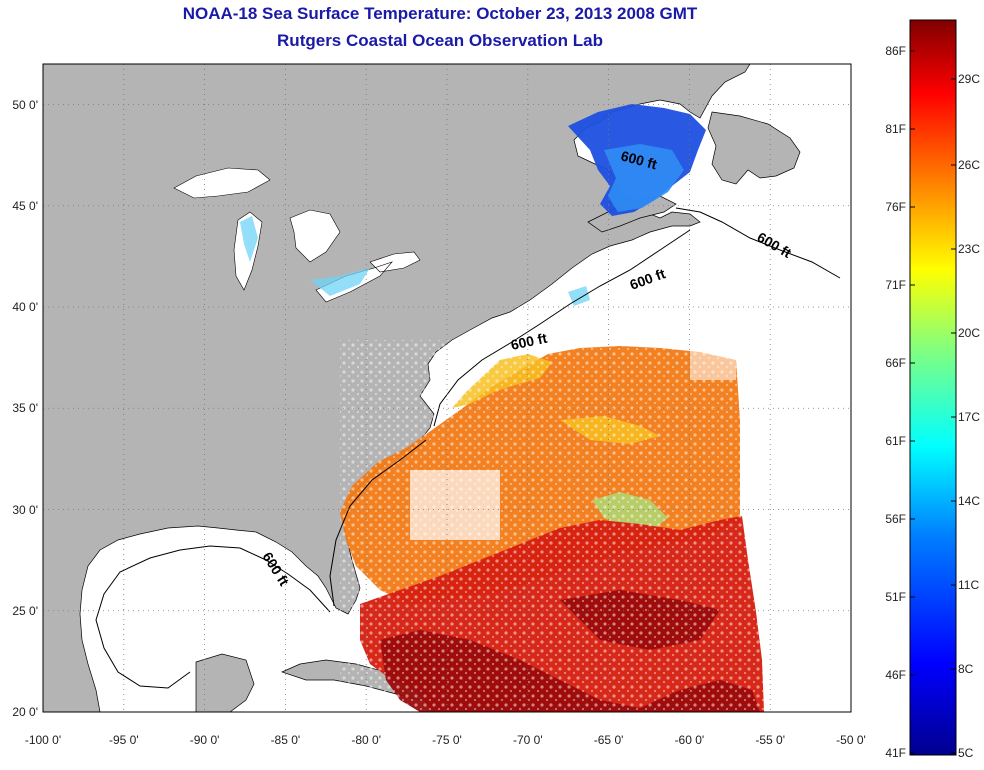 Image resolution: width=984 pixels, height=770 pixels. Describe the element at coordinates (527, 740) in the screenshot. I see `lon-tick-label: -70 0'` at that location.